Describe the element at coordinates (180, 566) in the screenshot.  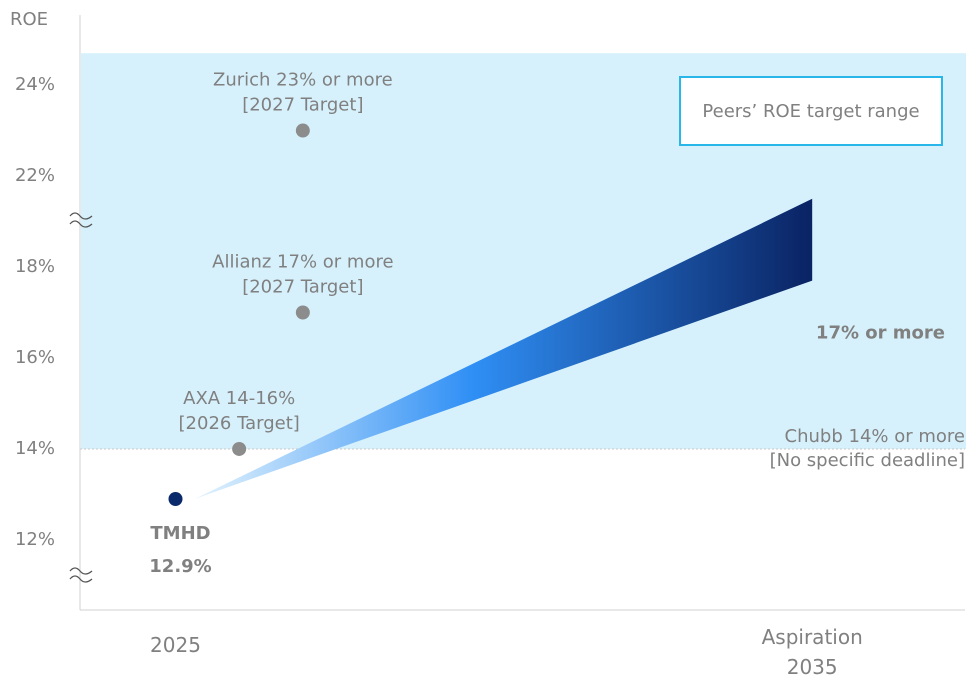
I see `point-label: 12.9%` at that location.